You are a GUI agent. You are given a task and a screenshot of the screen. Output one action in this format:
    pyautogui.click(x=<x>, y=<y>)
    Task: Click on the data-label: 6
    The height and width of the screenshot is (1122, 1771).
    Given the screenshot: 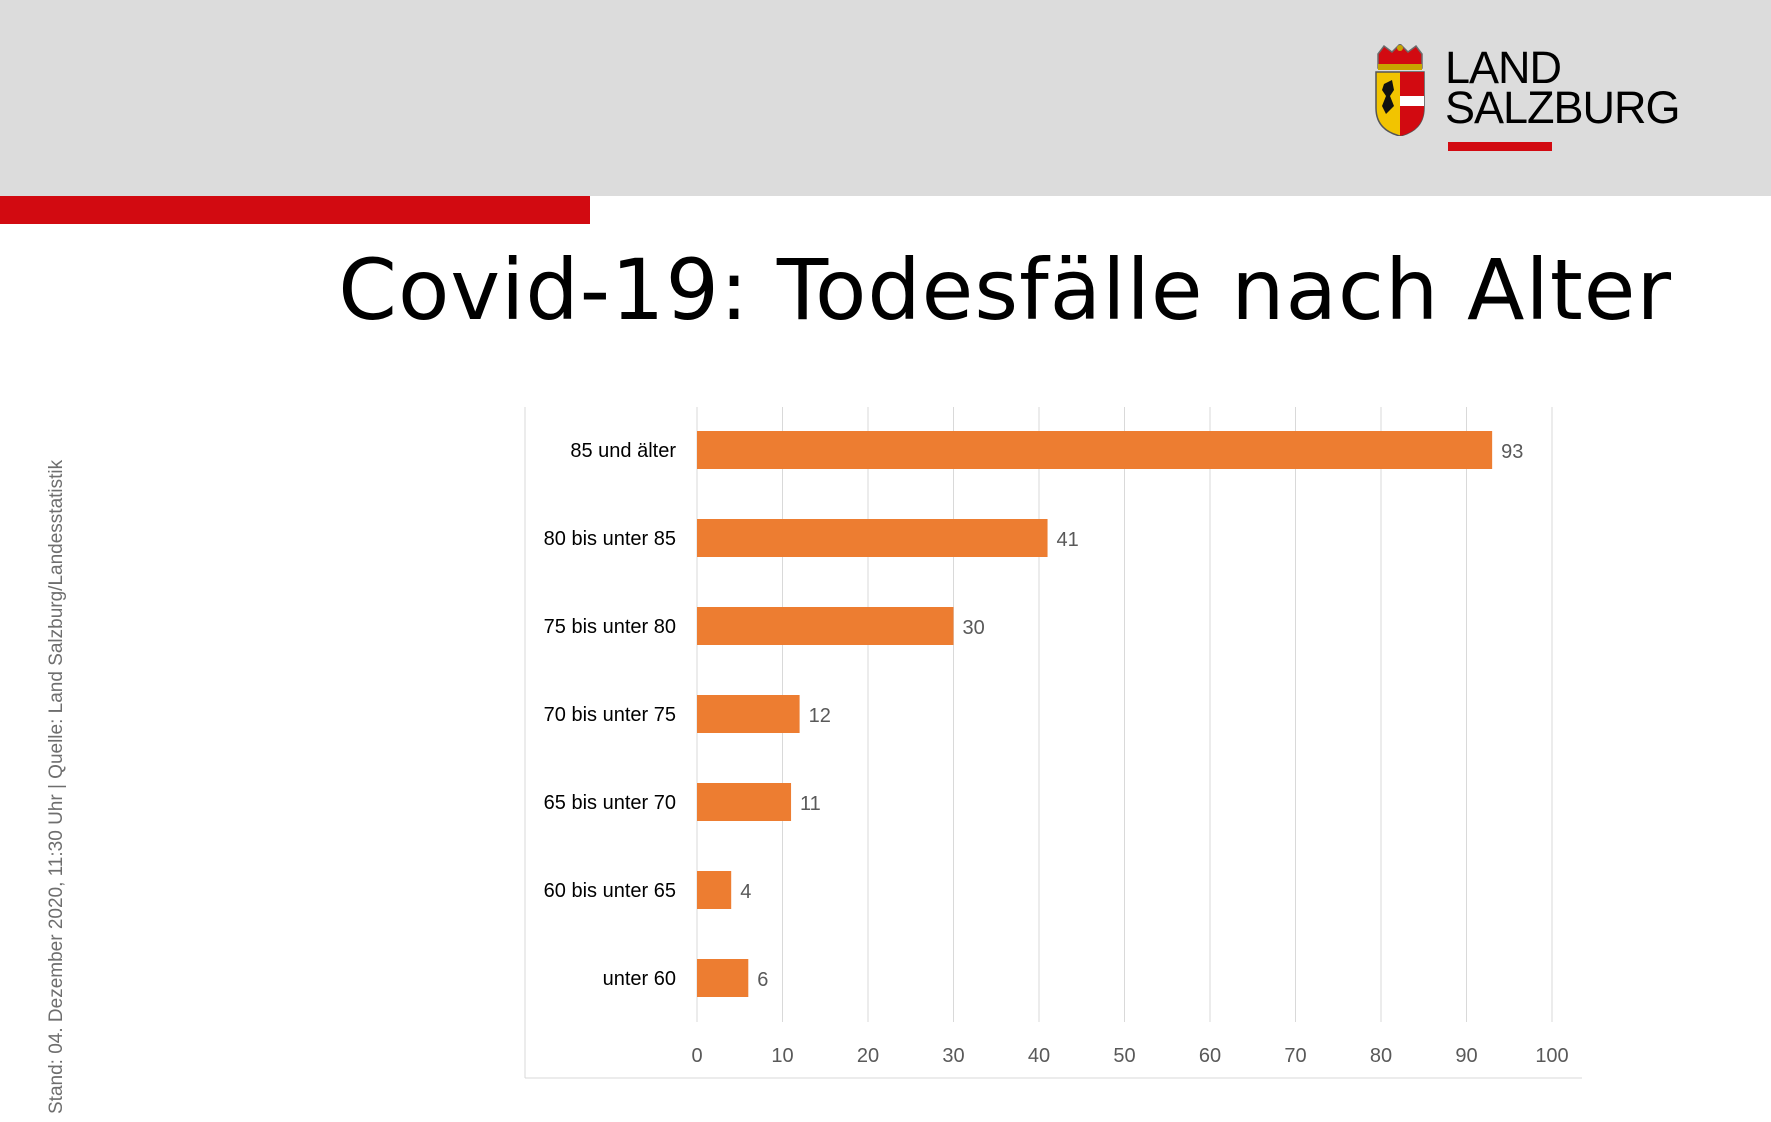 What is the action you would take?
    pyautogui.click(x=762, y=980)
    